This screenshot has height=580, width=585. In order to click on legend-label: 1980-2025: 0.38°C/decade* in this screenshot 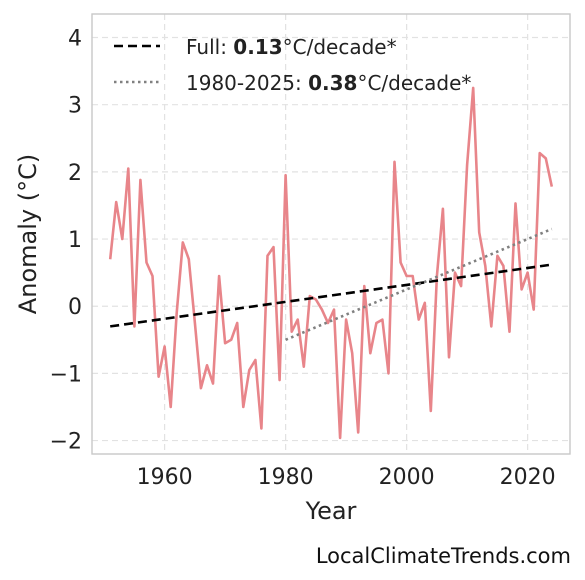, I will do `click(328, 83)`.